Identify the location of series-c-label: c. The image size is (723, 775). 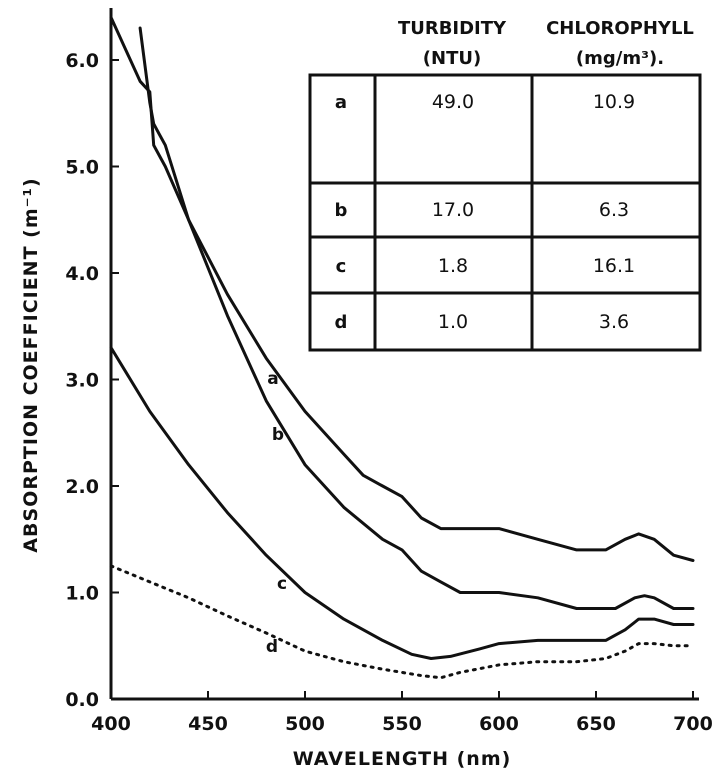
(282, 584).